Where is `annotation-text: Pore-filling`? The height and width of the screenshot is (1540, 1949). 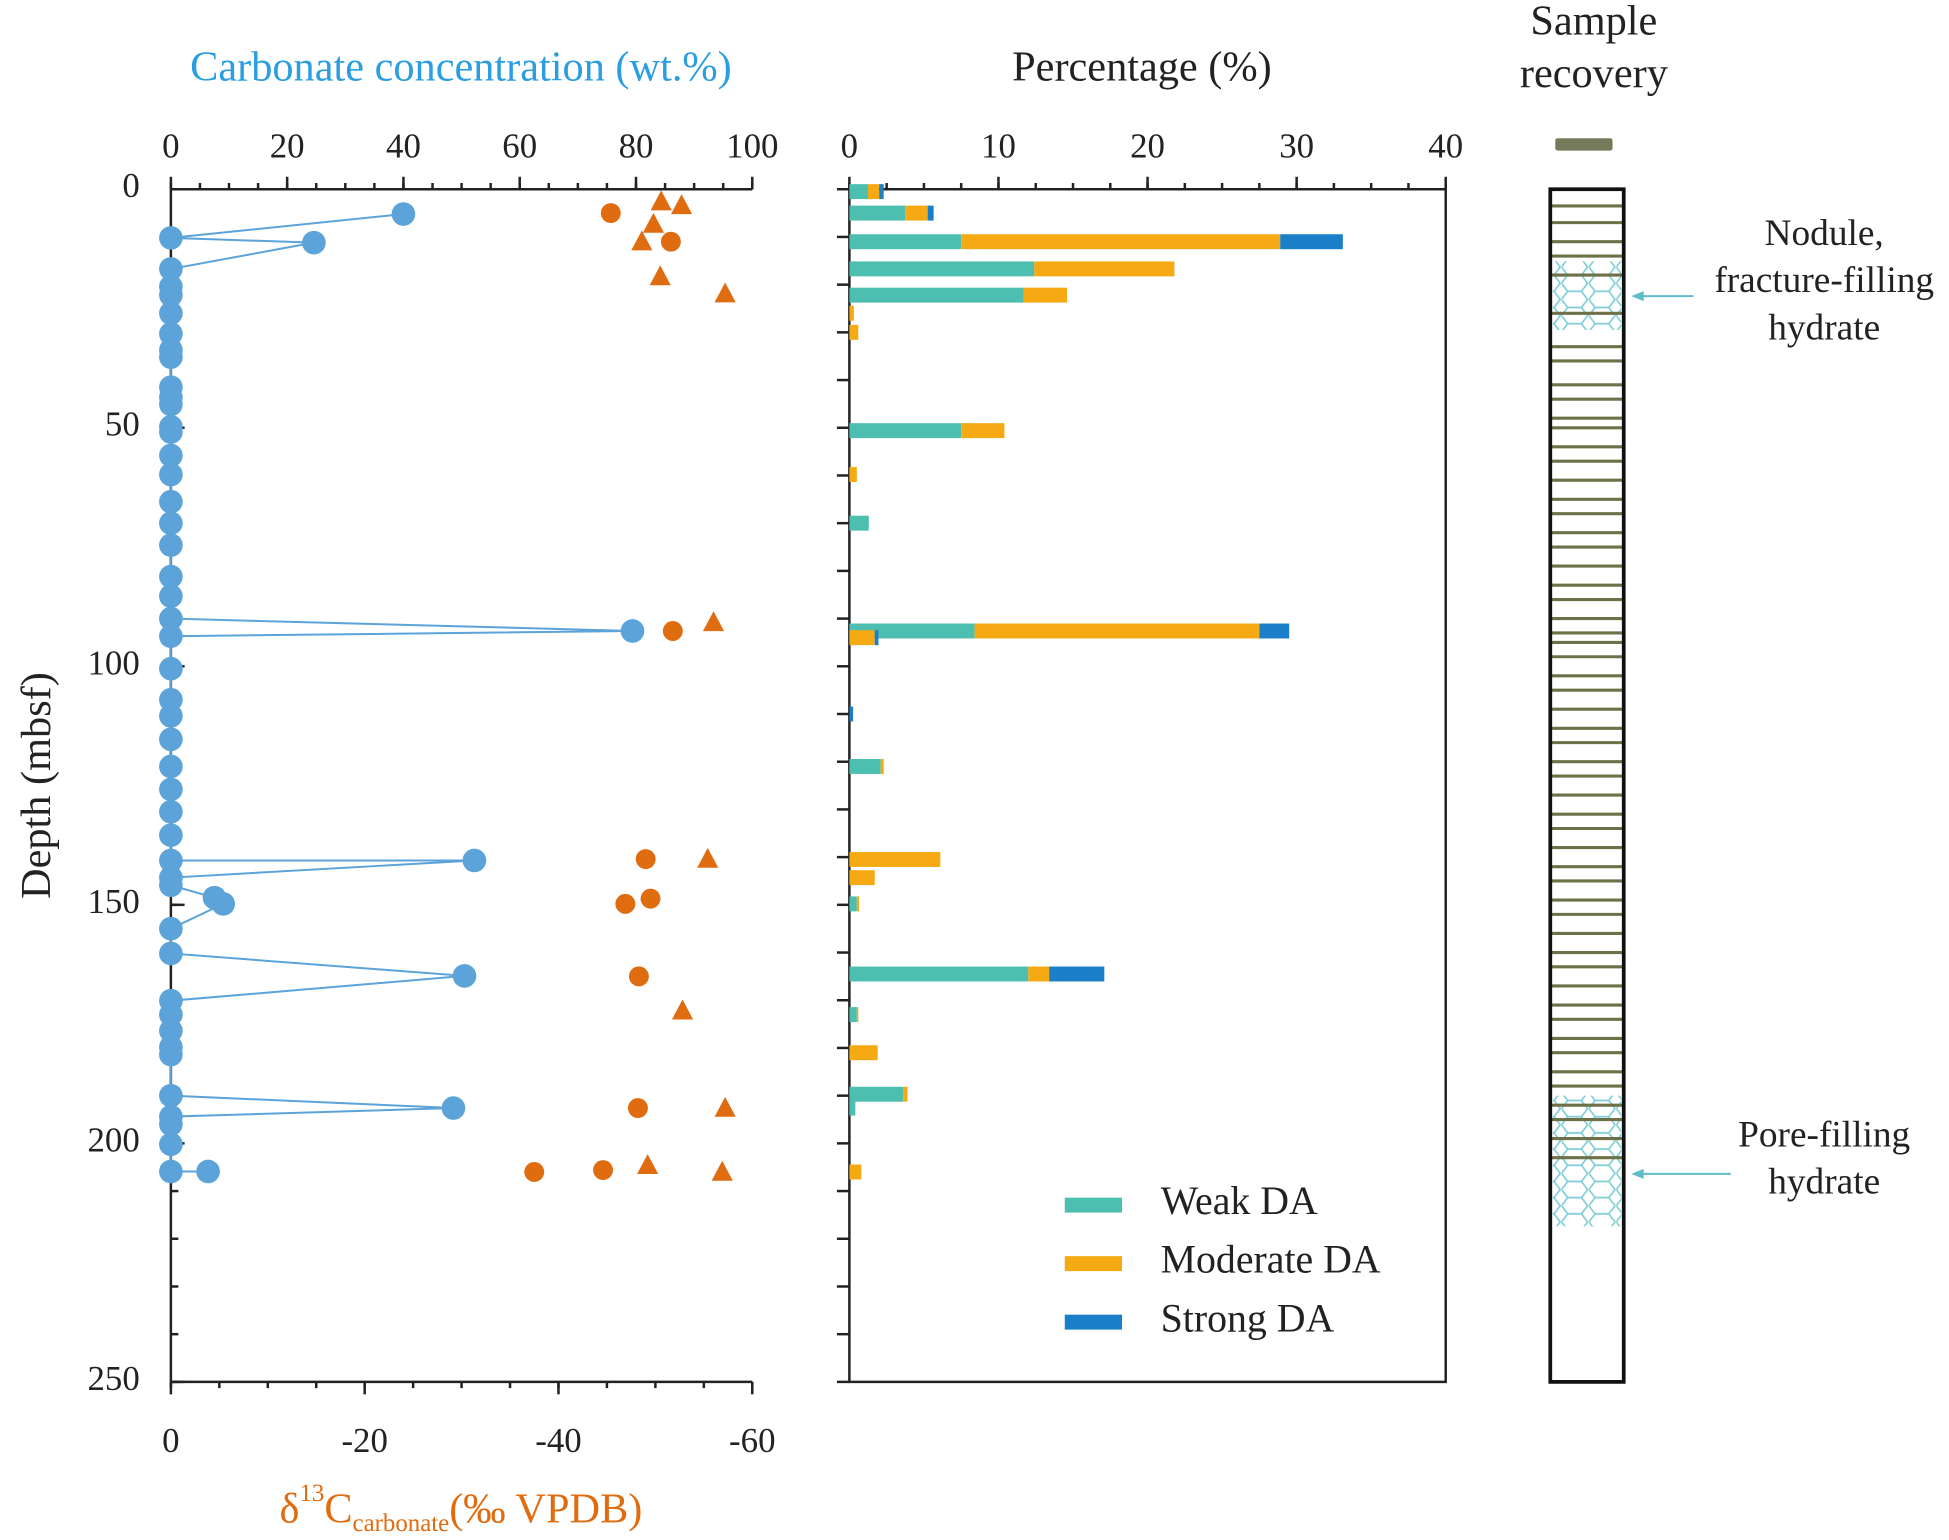 annotation-text: Pore-filling is located at coordinates (1824, 1134).